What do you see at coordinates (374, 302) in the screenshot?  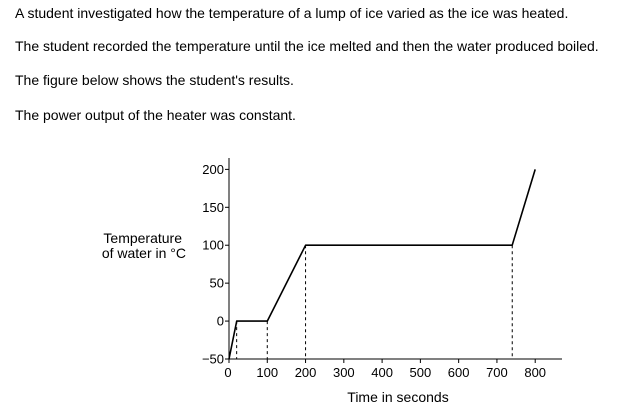 I see `dashed-guides` at bounding box center [374, 302].